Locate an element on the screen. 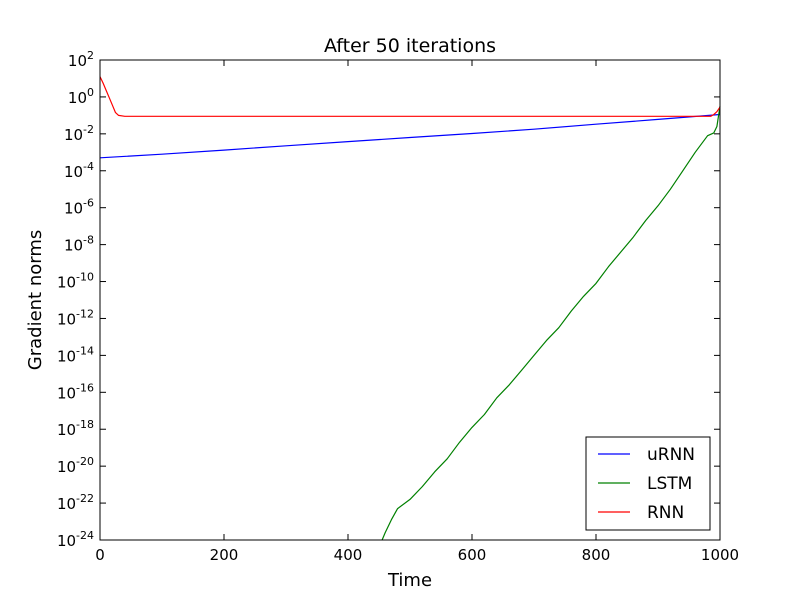 This screenshot has width=800, height=604. legend: uRNN LSTM RNN is located at coordinates (648, 483).